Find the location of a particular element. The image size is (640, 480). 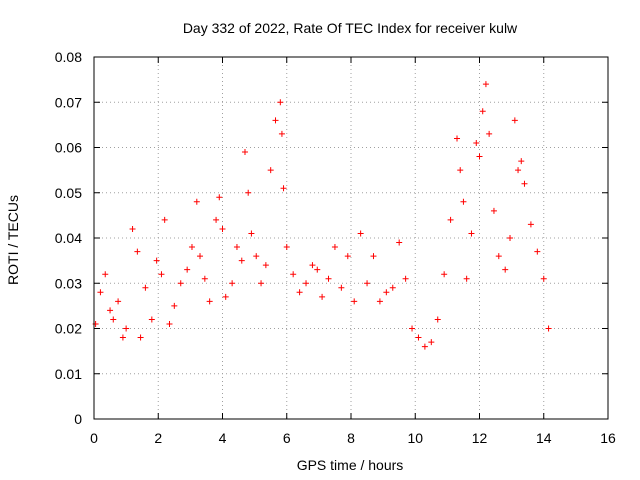

x-tick-label: 14 is located at coordinates (544, 438).